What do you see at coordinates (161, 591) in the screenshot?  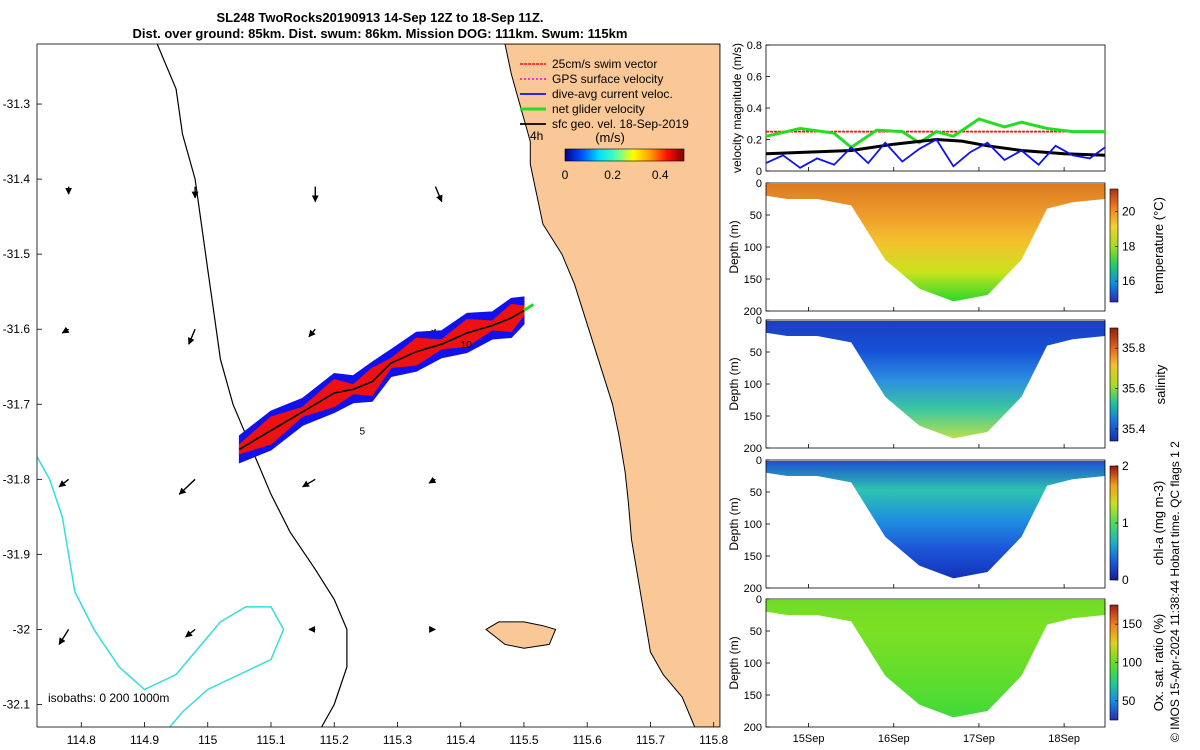 I see `isobath-1000m` at bounding box center [161, 591].